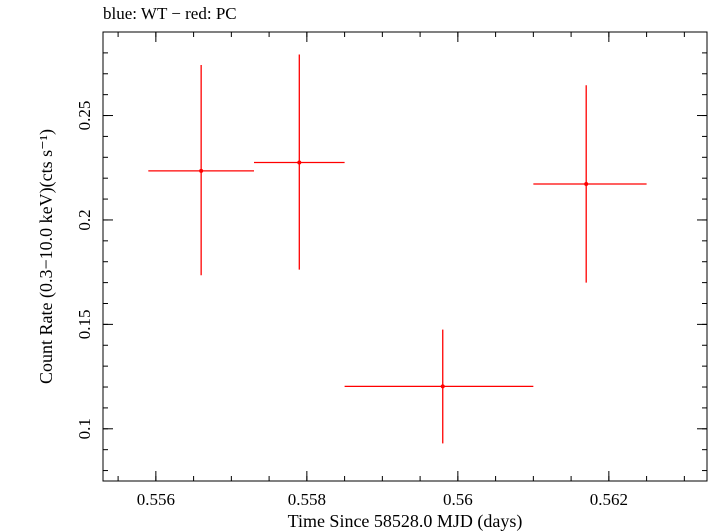 The width and height of the screenshot is (709, 532). I want to click on y-tick-label: 0.15, so click(84, 324).